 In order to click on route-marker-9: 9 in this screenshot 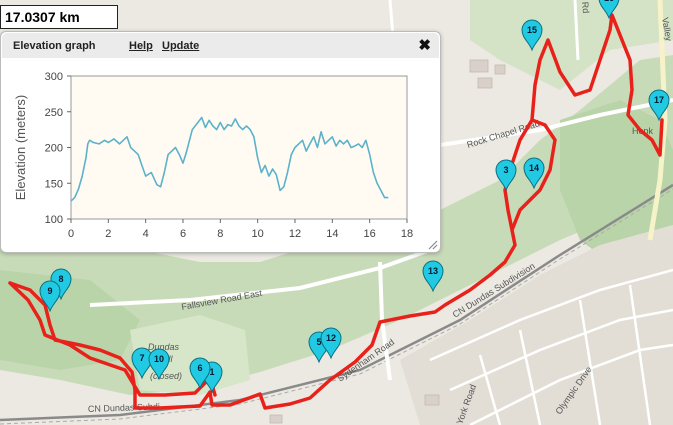, I will do `click(50, 296)`.